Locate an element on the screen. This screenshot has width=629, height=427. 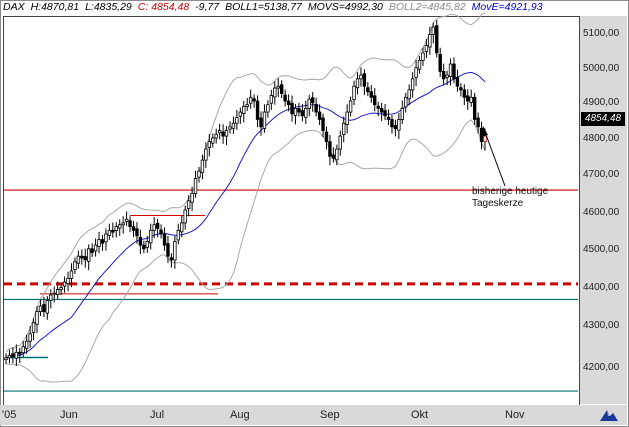
x-tick-label: Jul is located at coordinates (157, 415).